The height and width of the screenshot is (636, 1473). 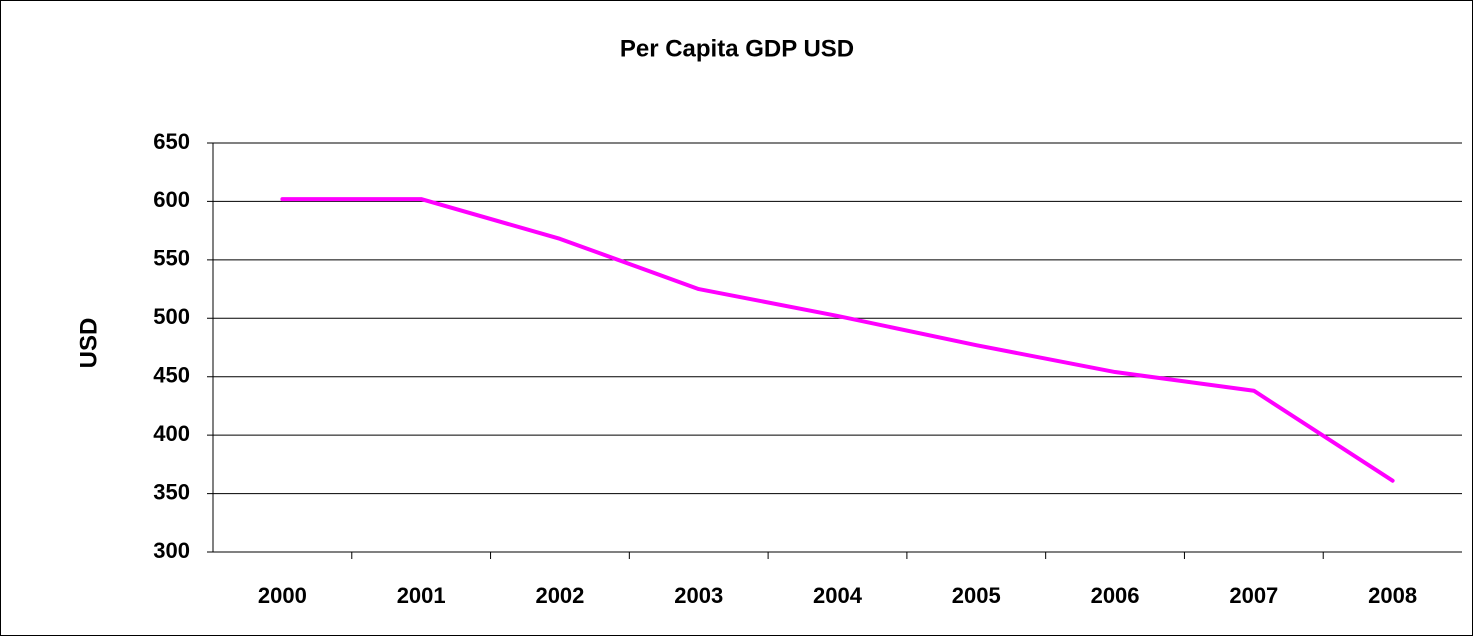 What do you see at coordinates (171, 433) in the screenshot?
I see `y-tick-label: 400` at bounding box center [171, 433].